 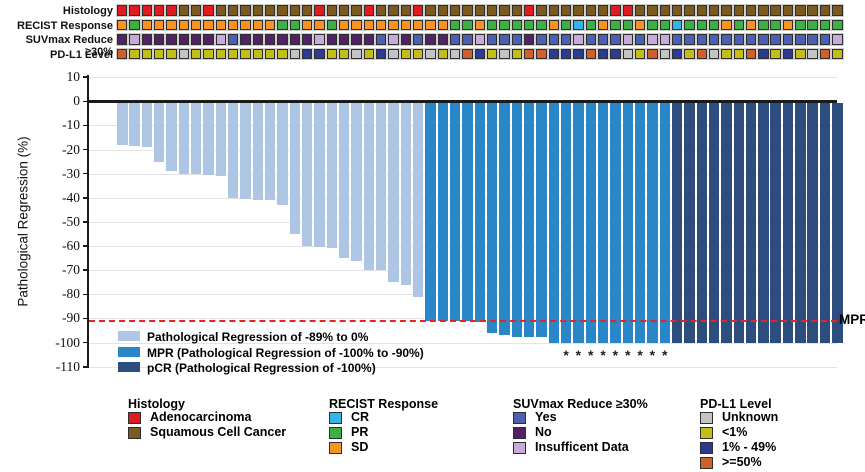 I want to click on inner-legend-label: Pathological Regression of -89% to 0%, so click(x=258, y=337).